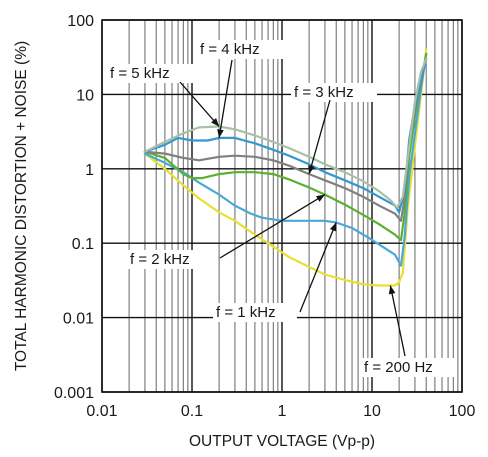 Image resolution: width=488 pixels, height=457 pixels. I want to click on annotation-label: f = 2 kHz, so click(160, 259).